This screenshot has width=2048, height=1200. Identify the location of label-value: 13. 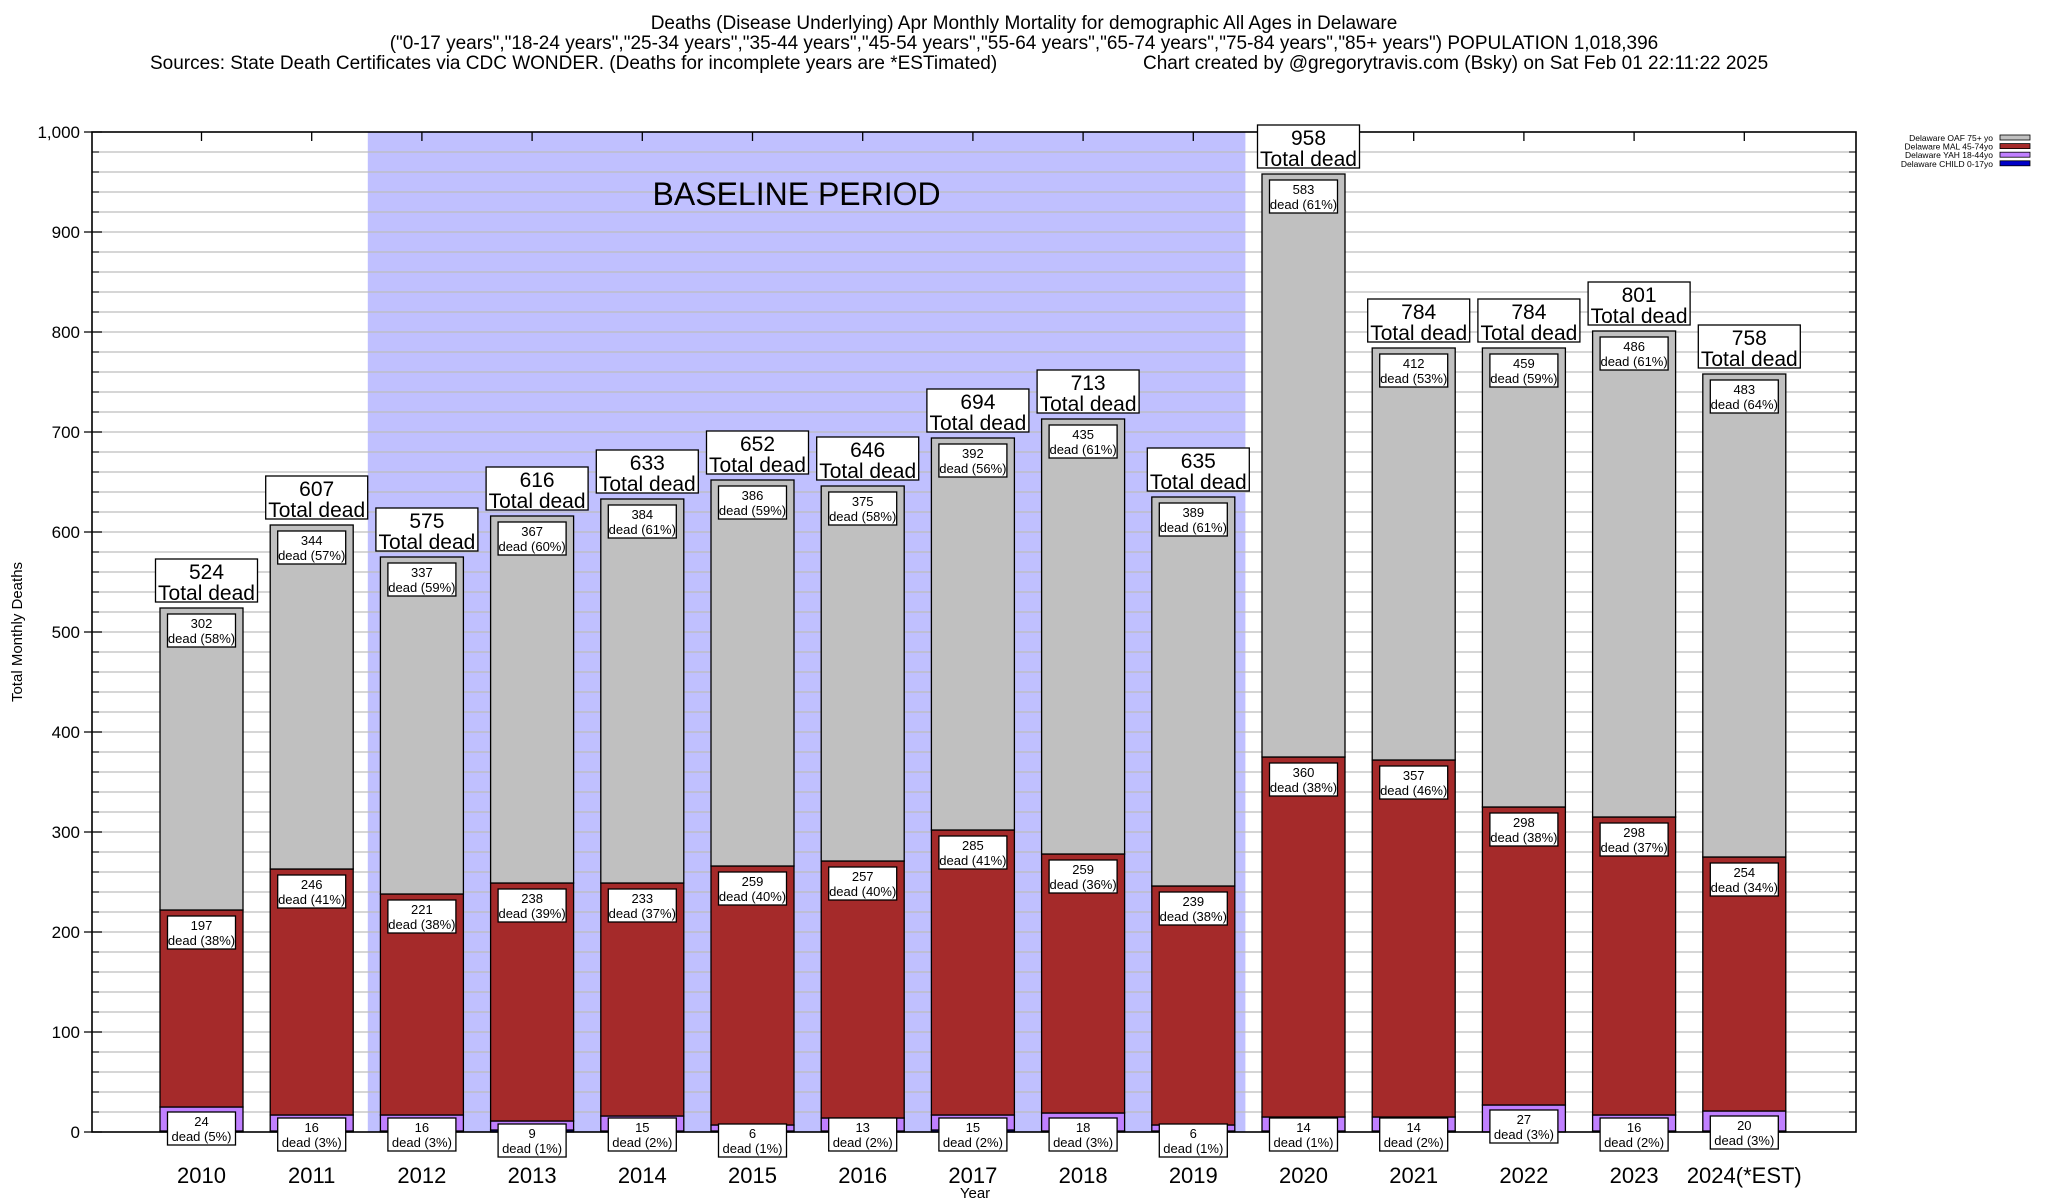
(862, 1127).